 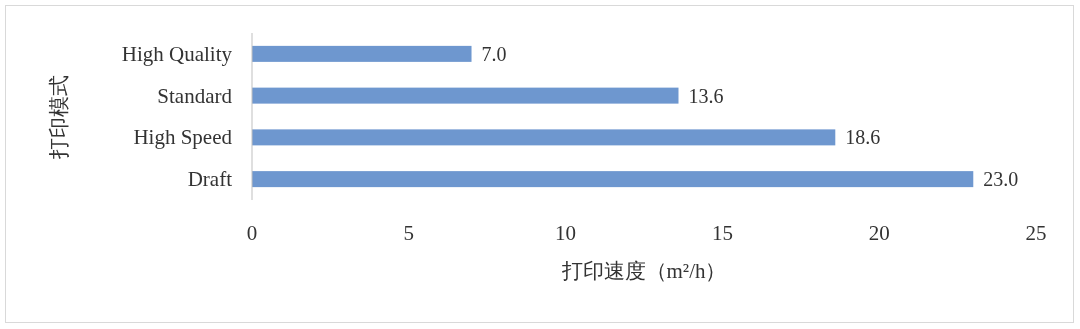 I want to click on x-tick-label: 15, so click(x=722, y=233).